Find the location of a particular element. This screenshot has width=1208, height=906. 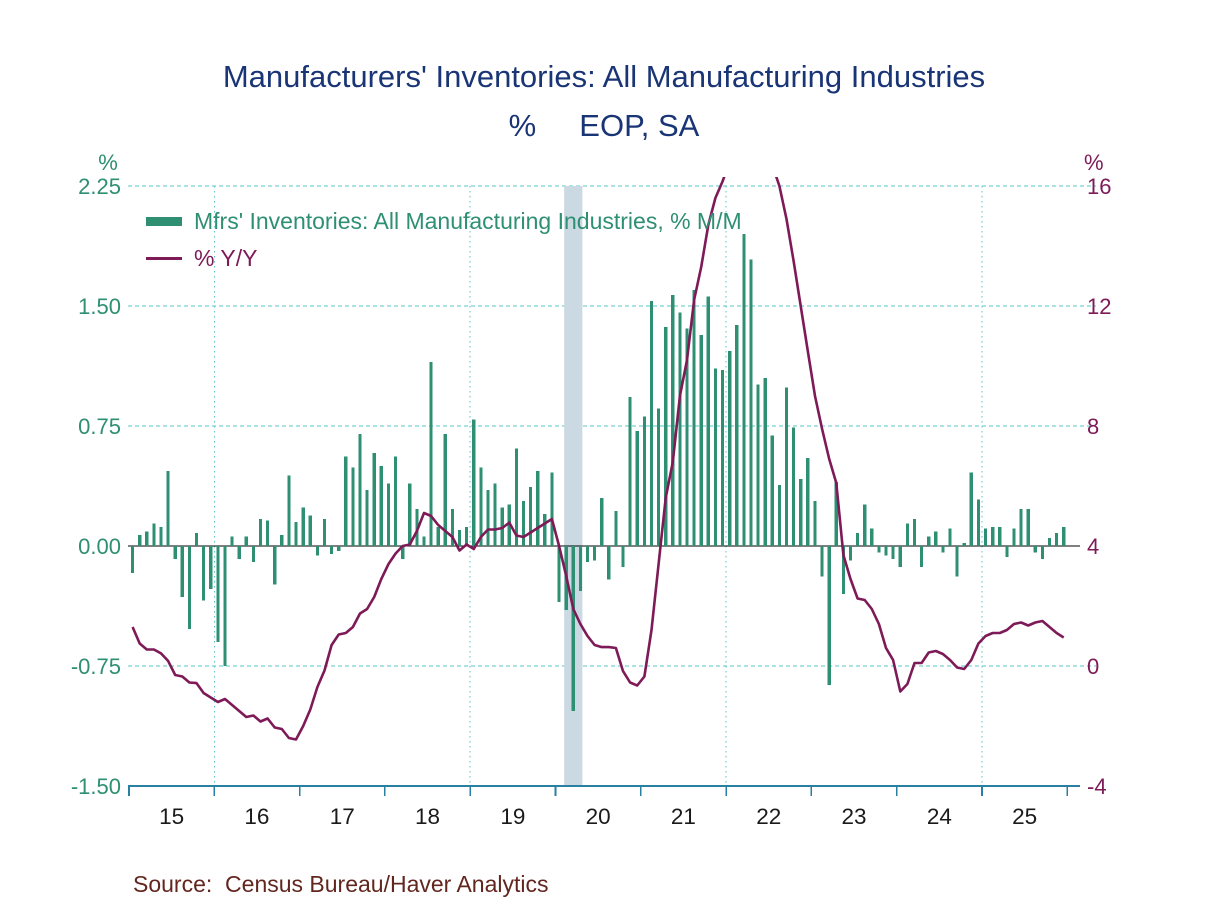

left-axis-tick-label: -1.50 is located at coordinates (96, 786).